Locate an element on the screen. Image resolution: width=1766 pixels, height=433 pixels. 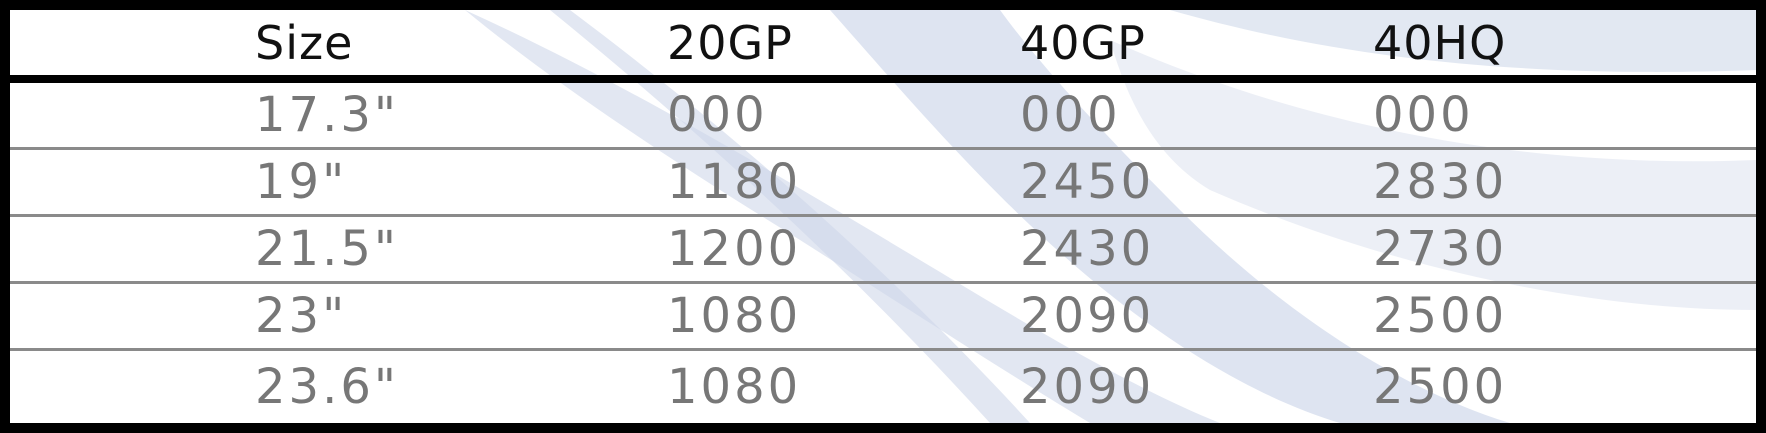
table-row: 21.5" 1200 2430 2730 is located at coordinates (883, 249).